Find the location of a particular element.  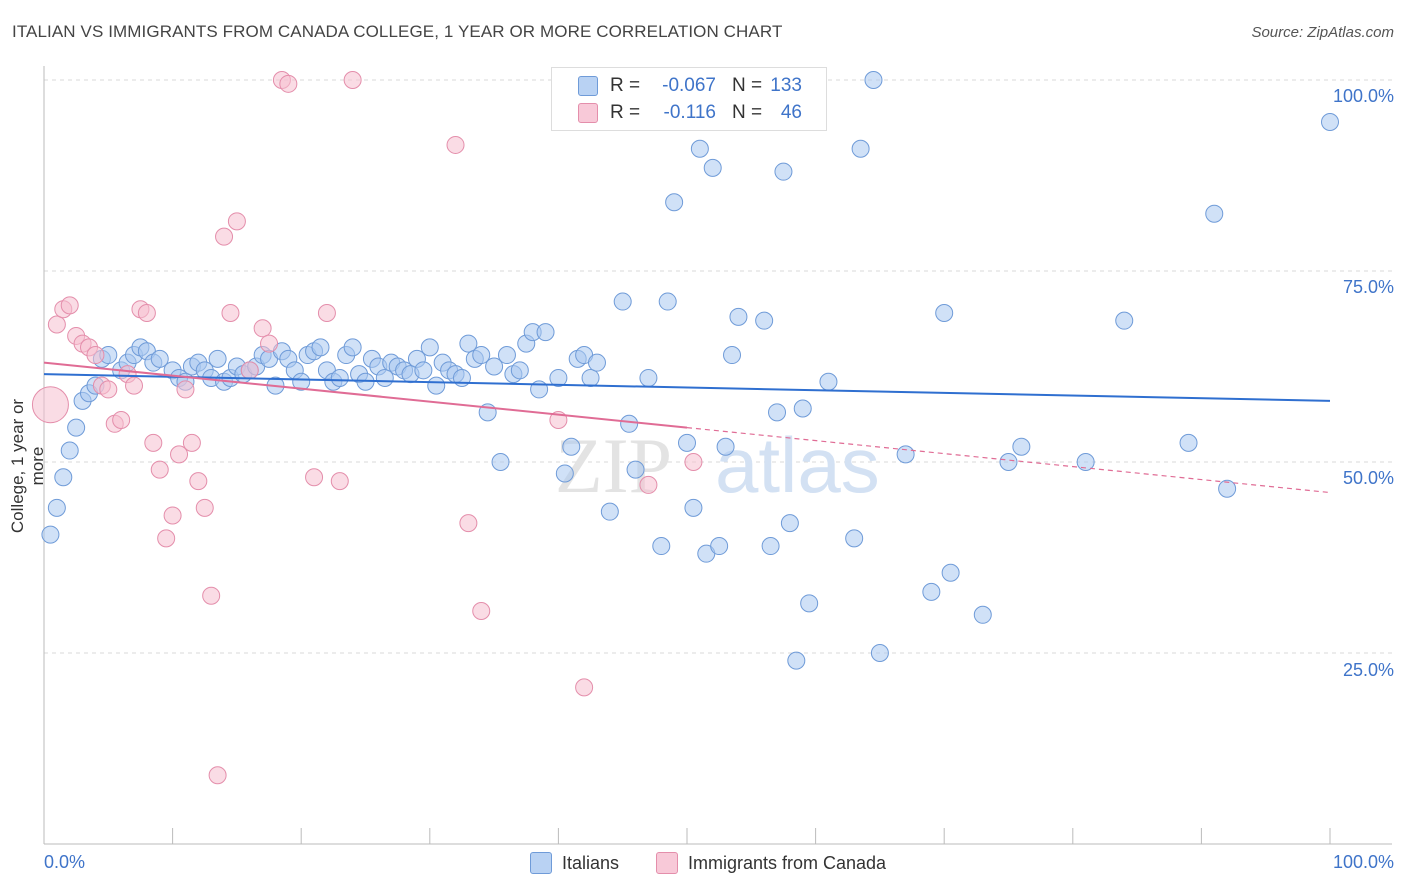

watermark-zip: ZIP is located at coordinates (613, 465).